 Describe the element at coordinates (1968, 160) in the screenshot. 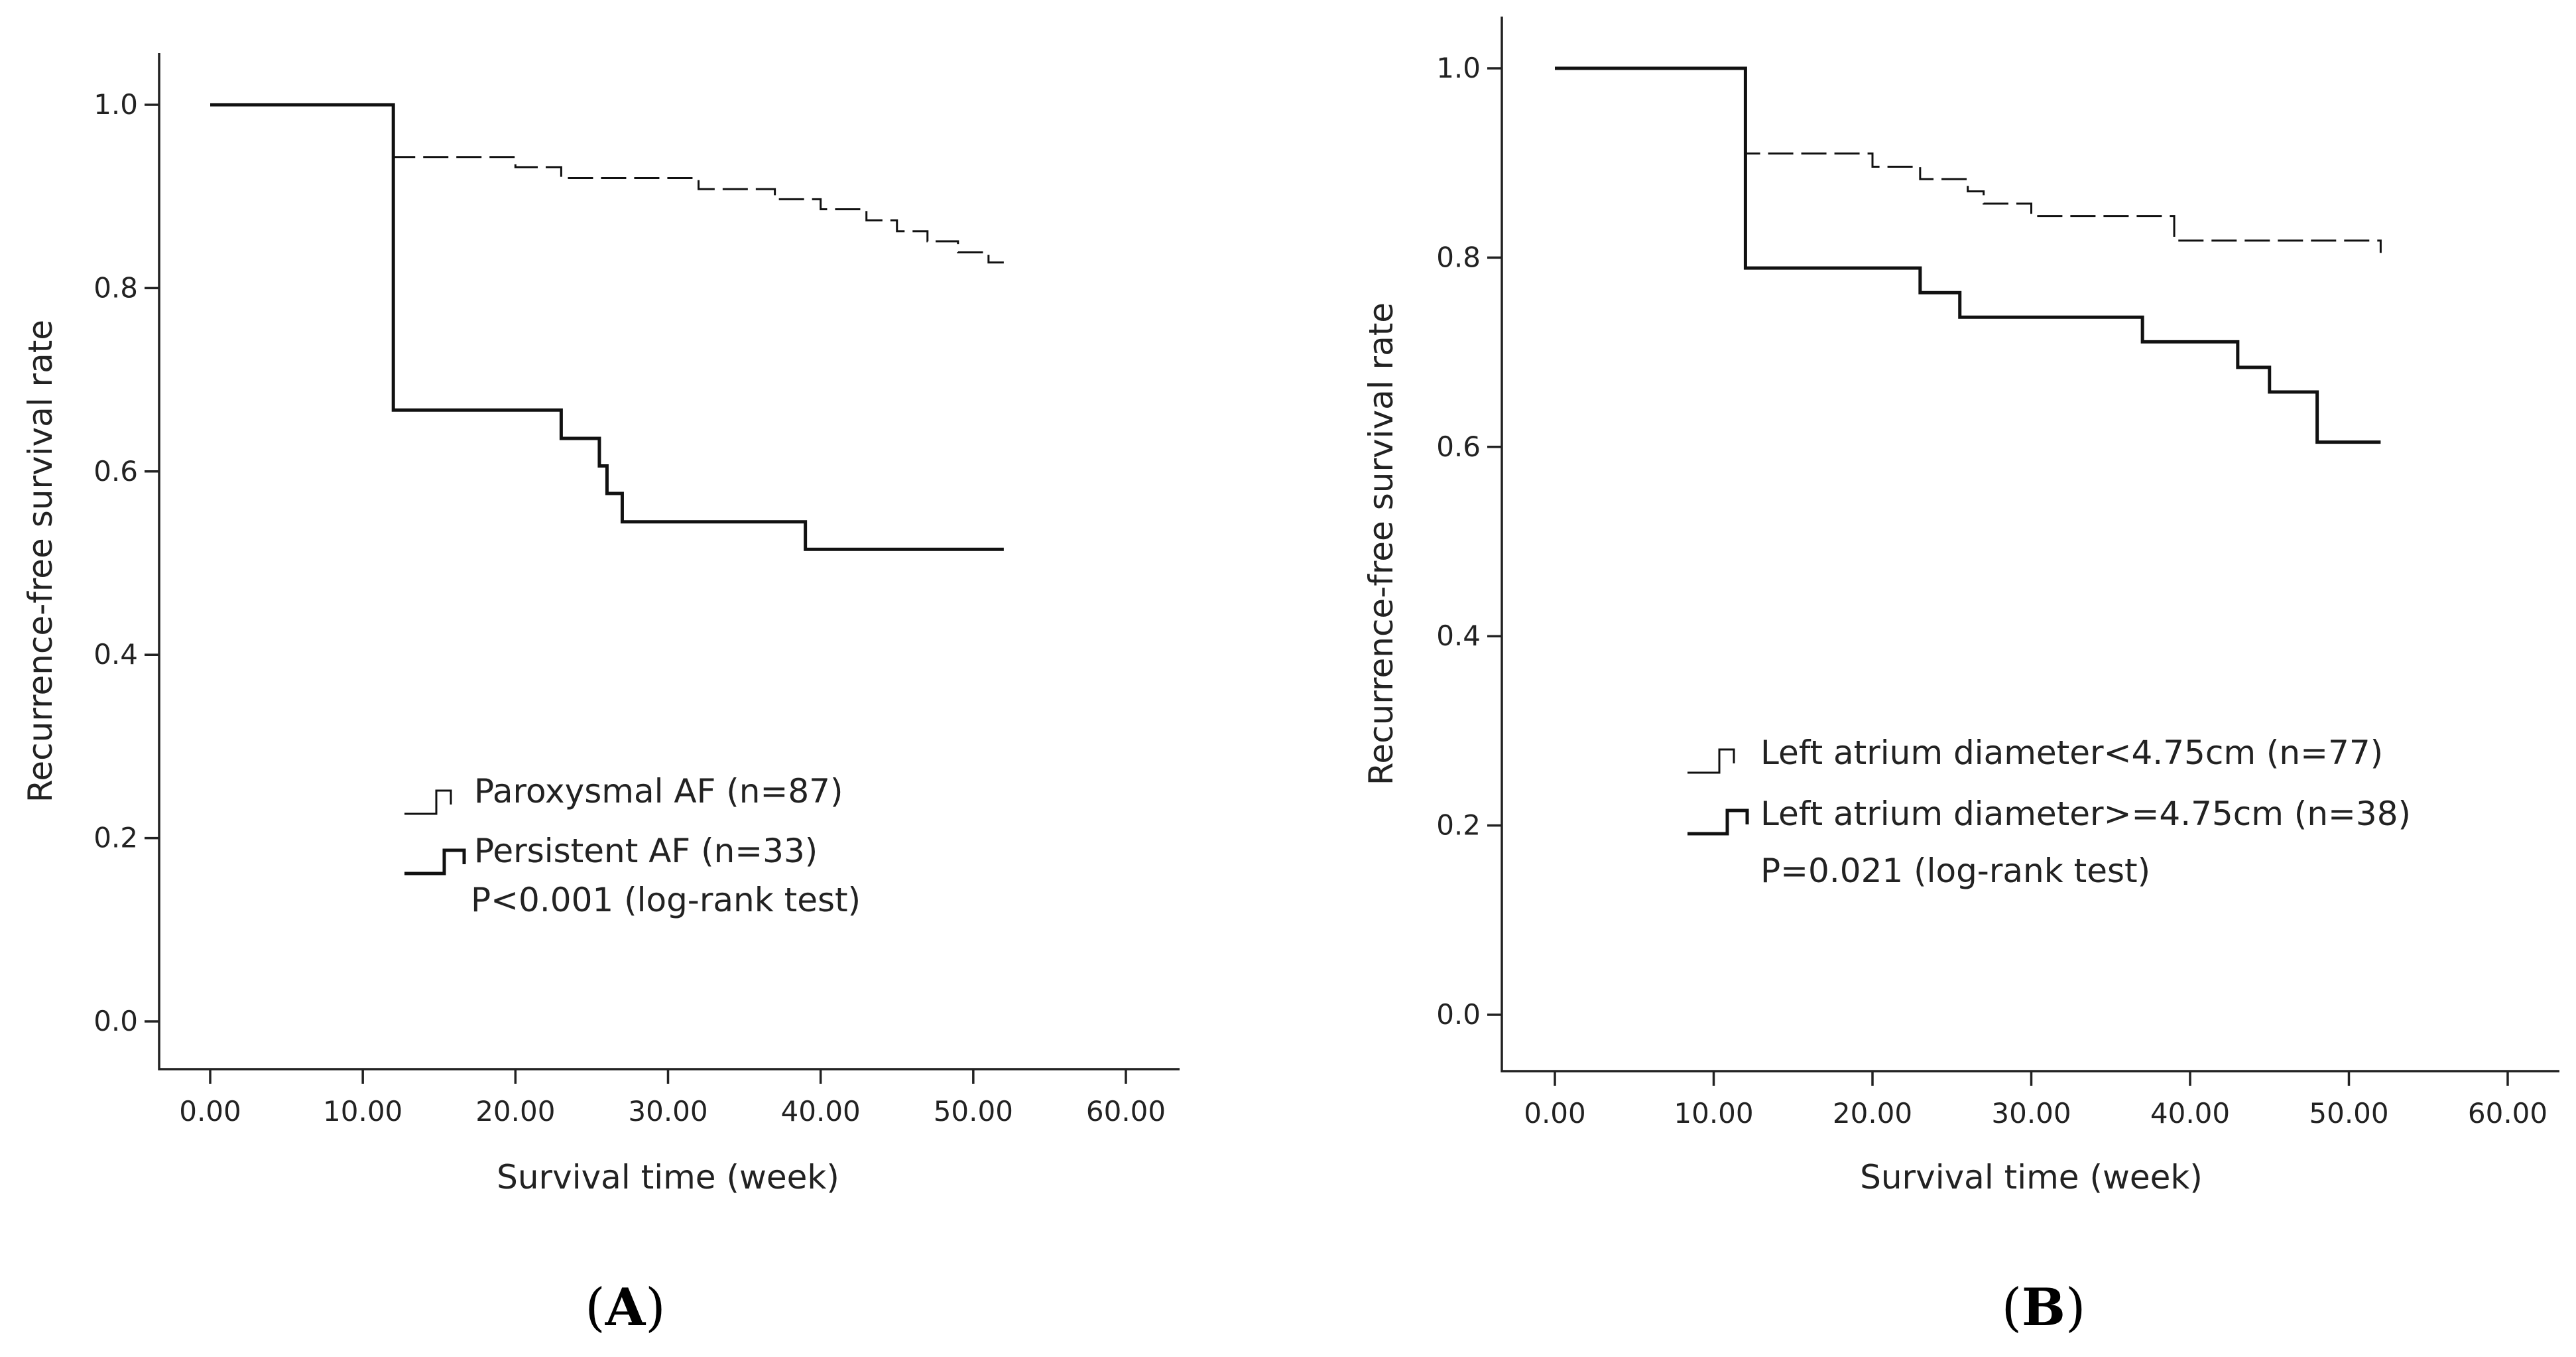

I see `km-curve-b-dashed` at that location.